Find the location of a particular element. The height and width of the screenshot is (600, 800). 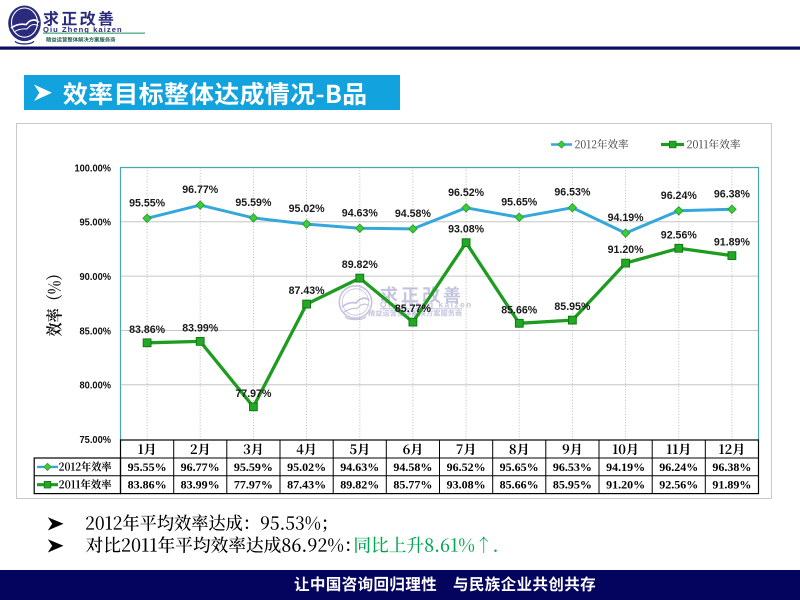

svg-text: 90.00% is located at coordinates (96, 277).